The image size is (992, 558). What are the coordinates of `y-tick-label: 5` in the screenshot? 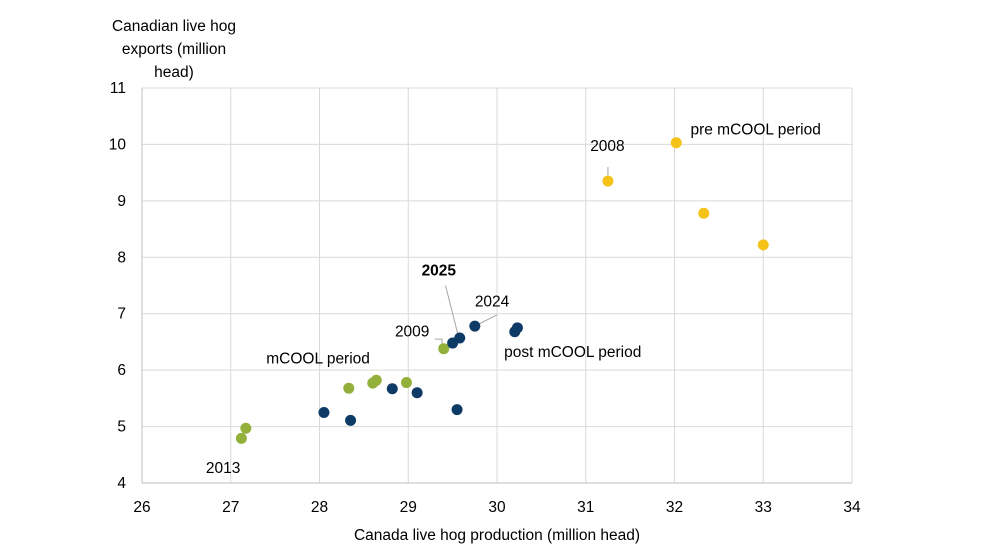 It's located at (121, 427).